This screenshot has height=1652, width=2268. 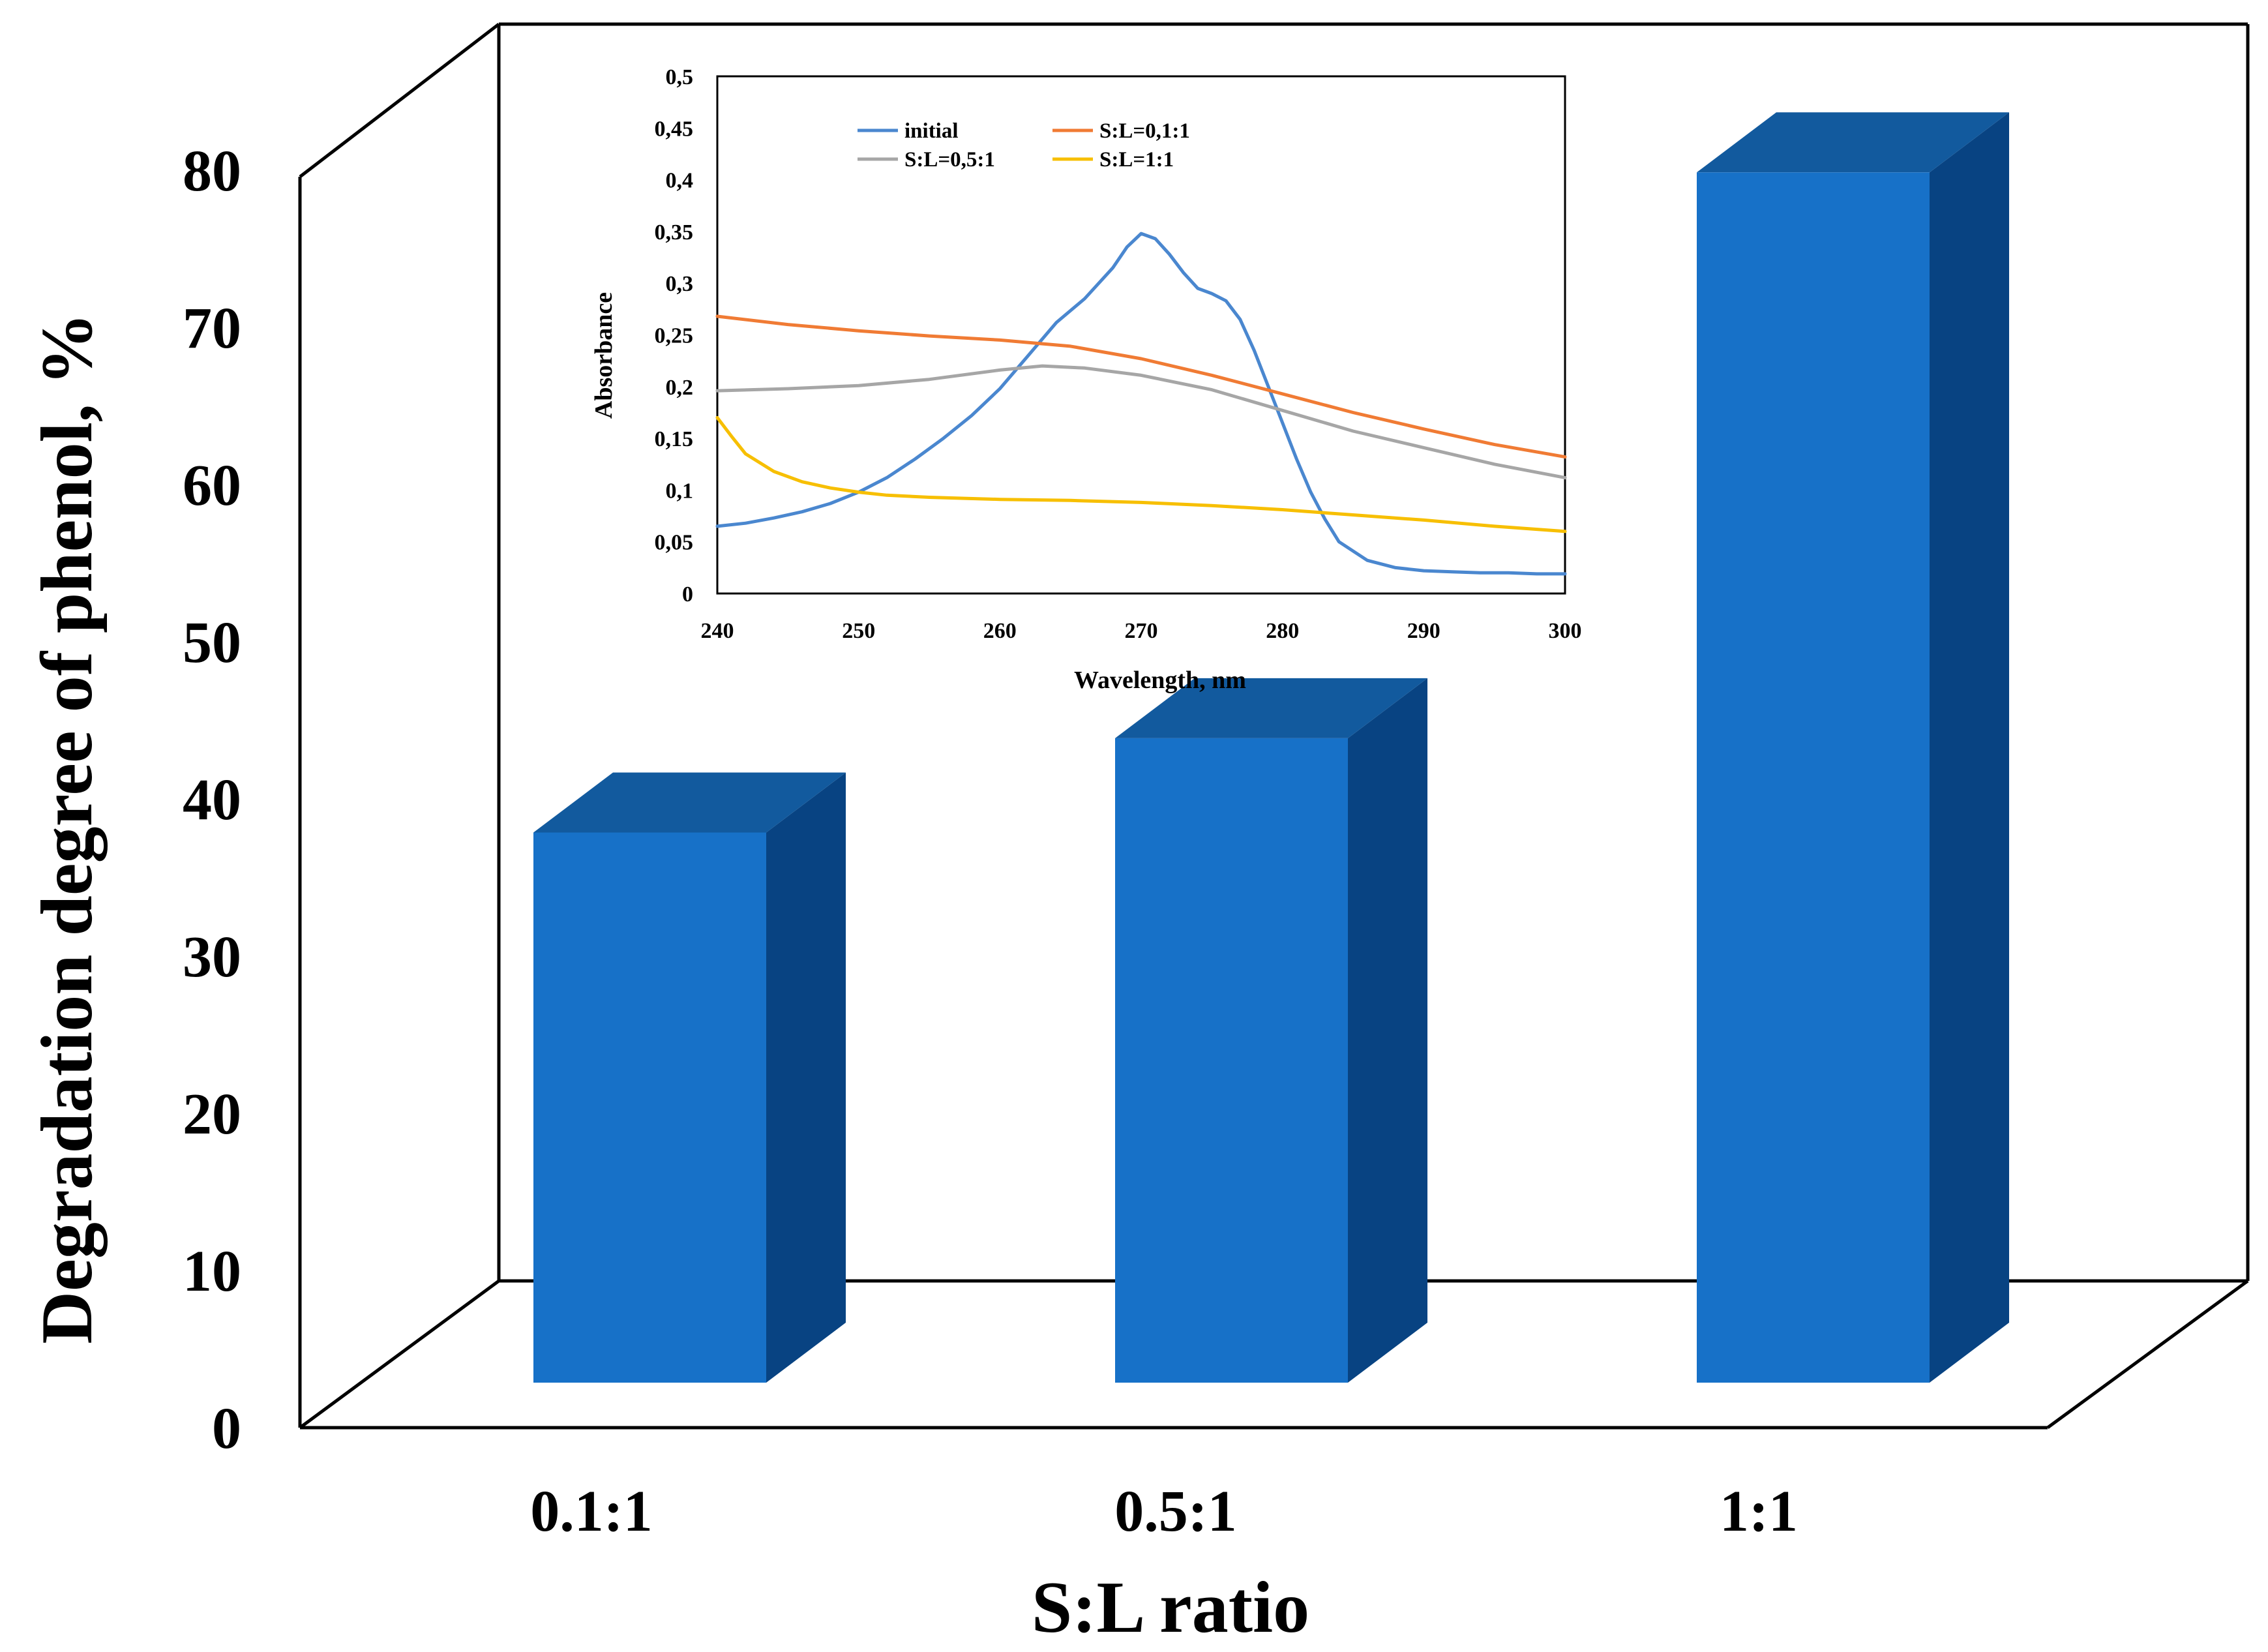 I want to click on inset-x-axis-title: Wavelength, nm, so click(x=1160, y=681).